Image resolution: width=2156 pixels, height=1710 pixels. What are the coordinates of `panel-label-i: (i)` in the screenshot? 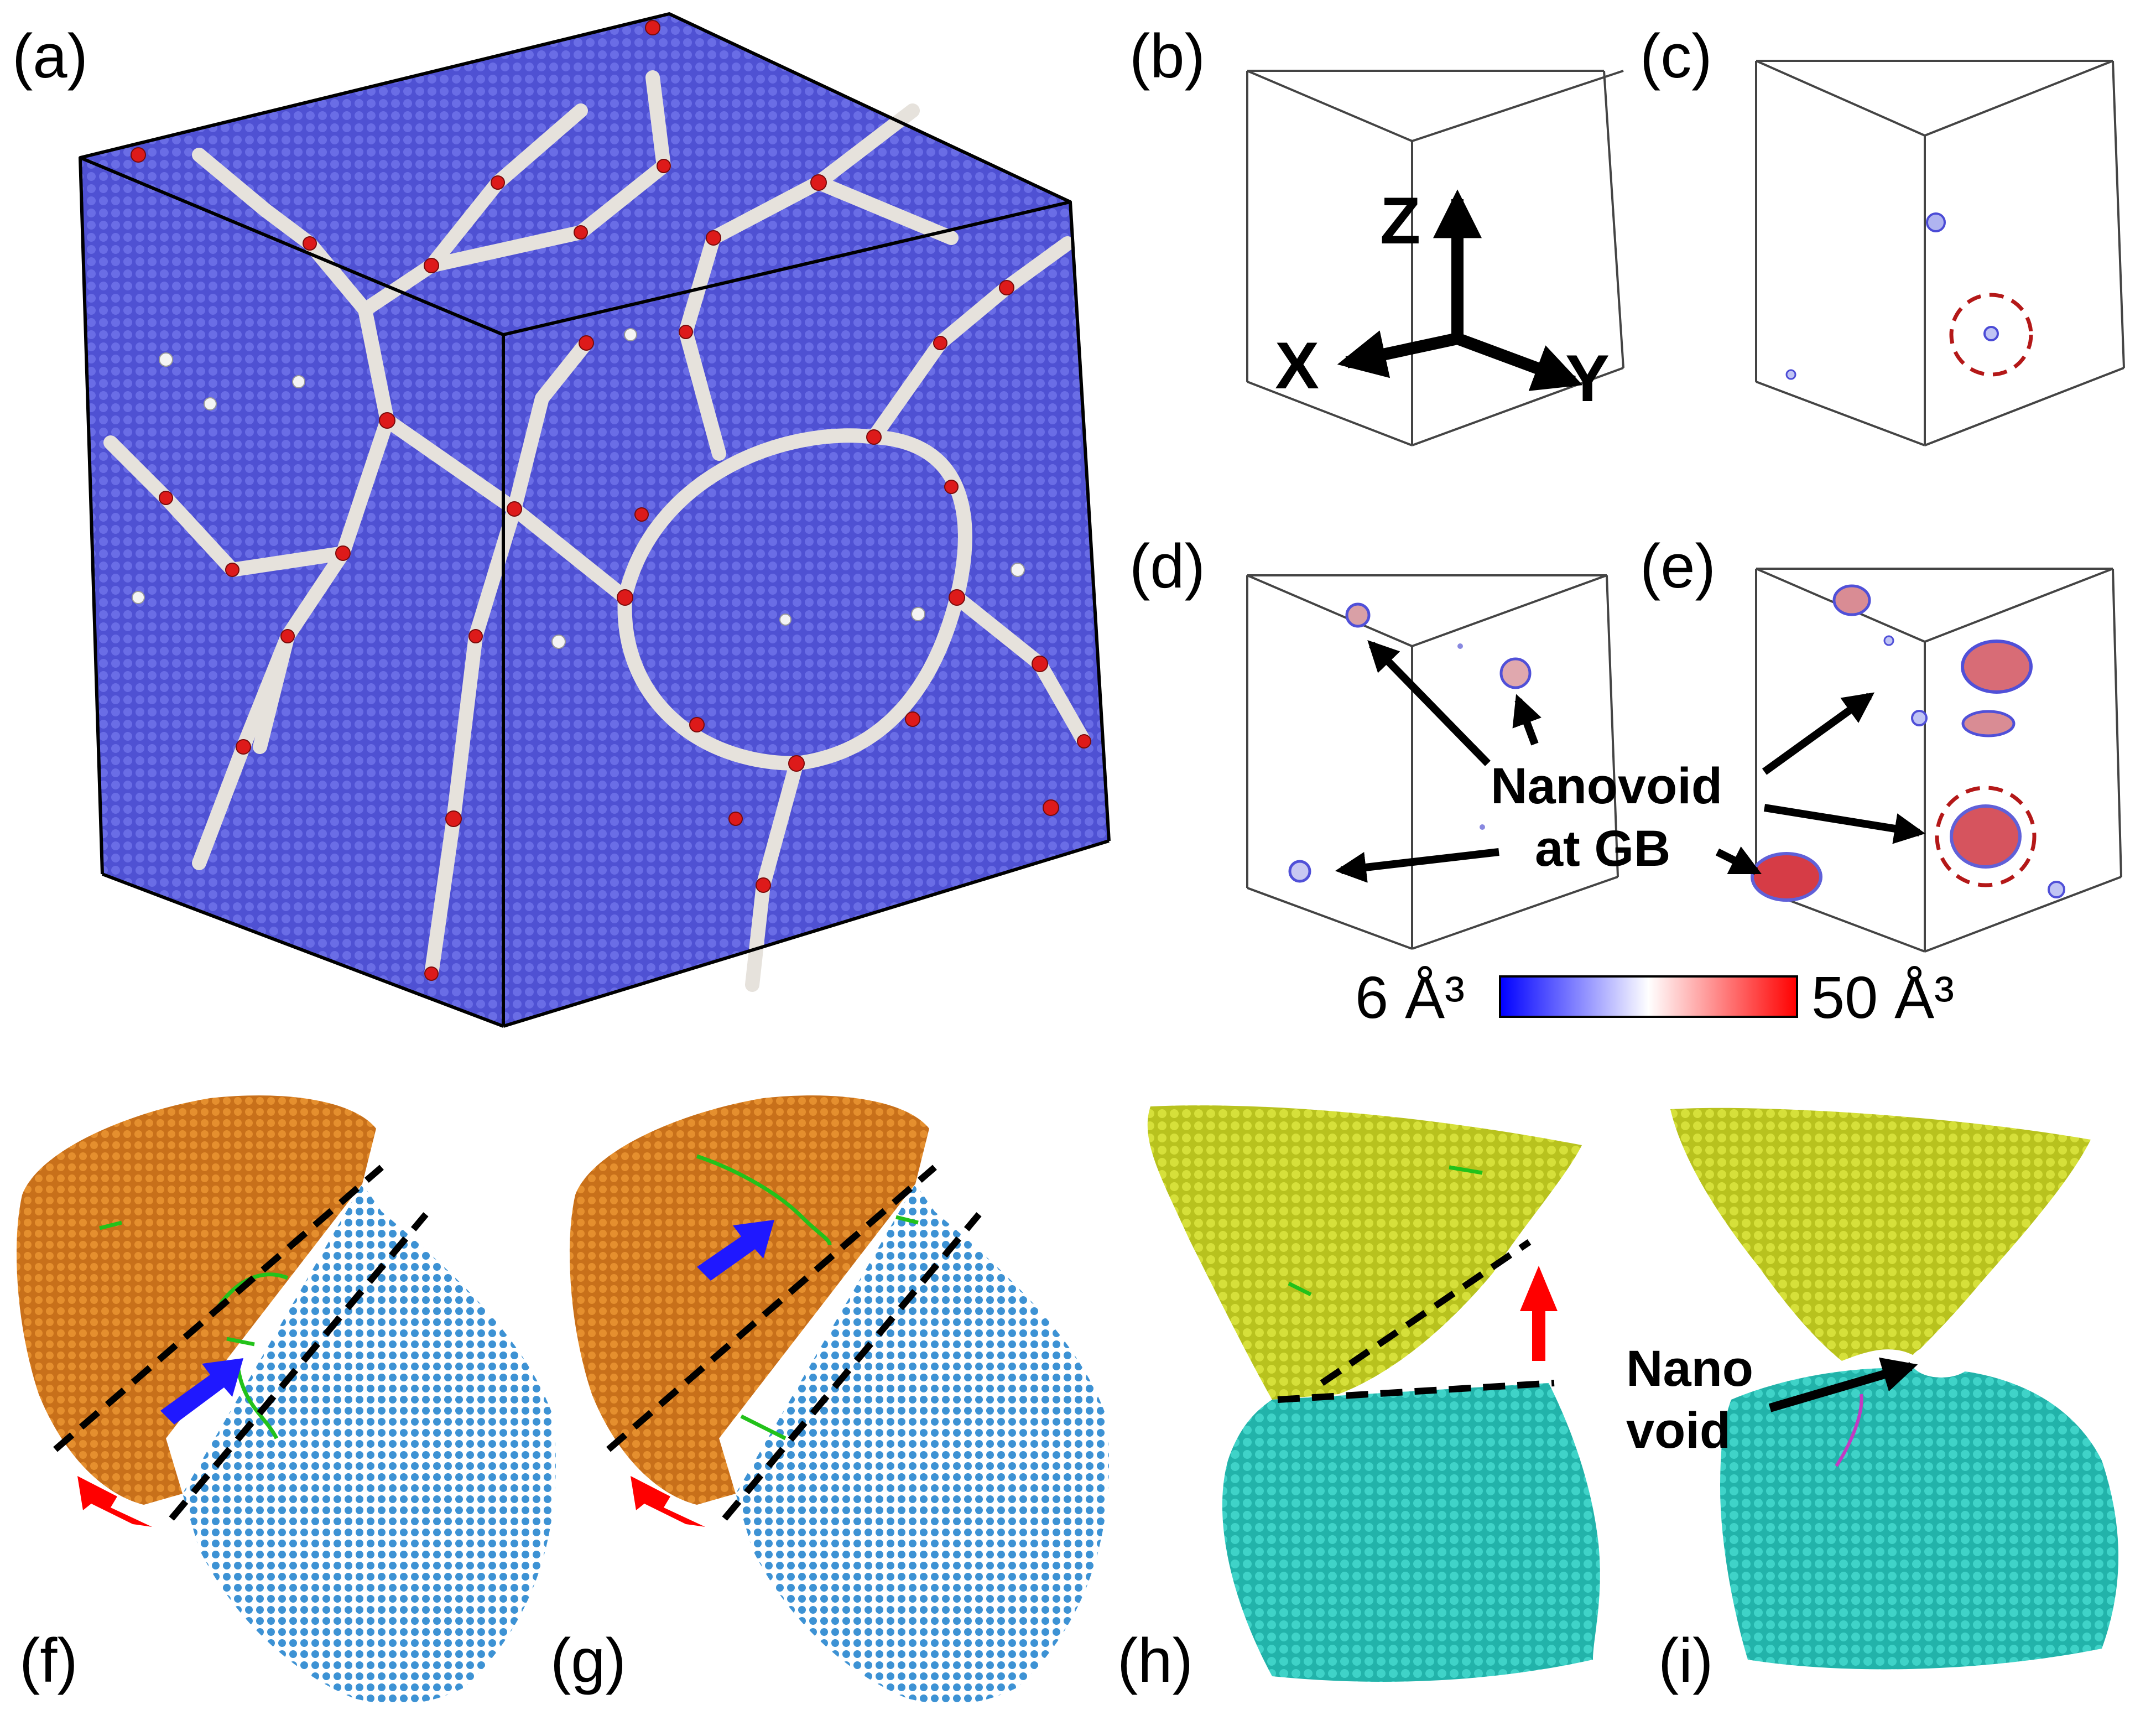 It's located at (1686, 1660).